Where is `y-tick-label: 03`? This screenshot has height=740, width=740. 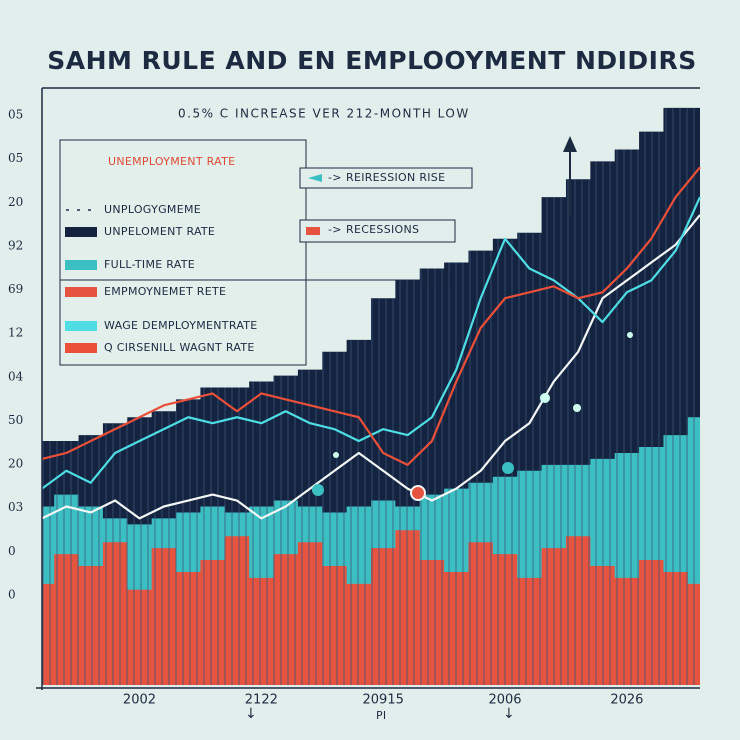 y-tick-label: 03 is located at coordinates (15, 507).